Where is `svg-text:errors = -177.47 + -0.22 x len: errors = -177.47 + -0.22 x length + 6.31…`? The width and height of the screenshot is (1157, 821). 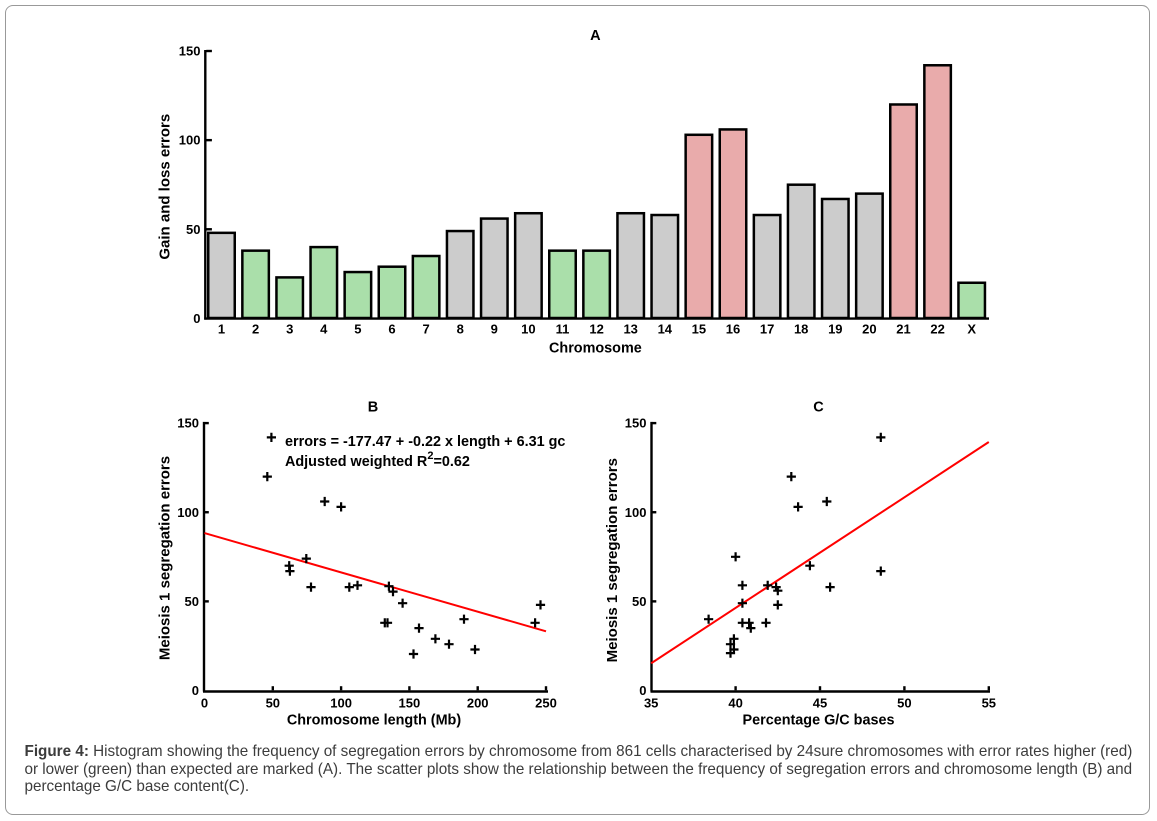
svg-text:errors = -177.47 + -0.22 x len: errors = -177.47 + -0.22 x length + 6.31… is located at coordinates (425, 442).